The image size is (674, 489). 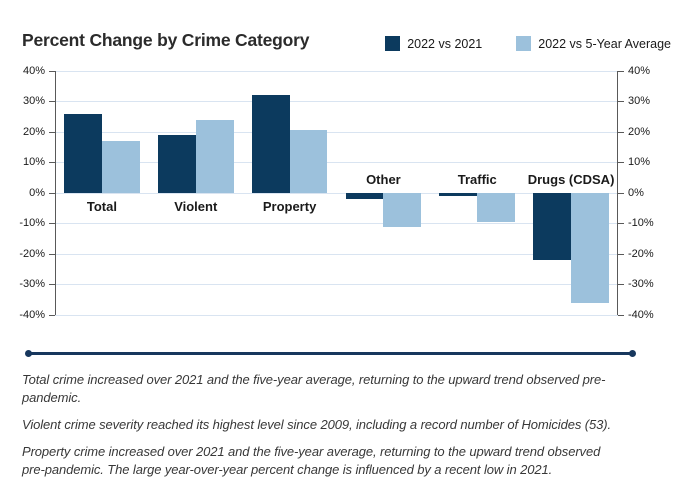 I want to click on y-axis-right, so click(x=617, y=193).